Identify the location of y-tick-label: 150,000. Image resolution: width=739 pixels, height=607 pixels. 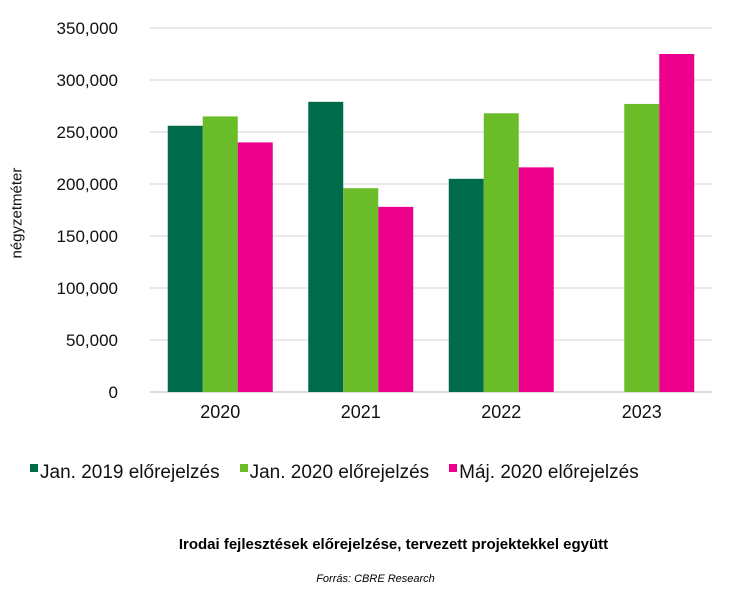
(87, 236).